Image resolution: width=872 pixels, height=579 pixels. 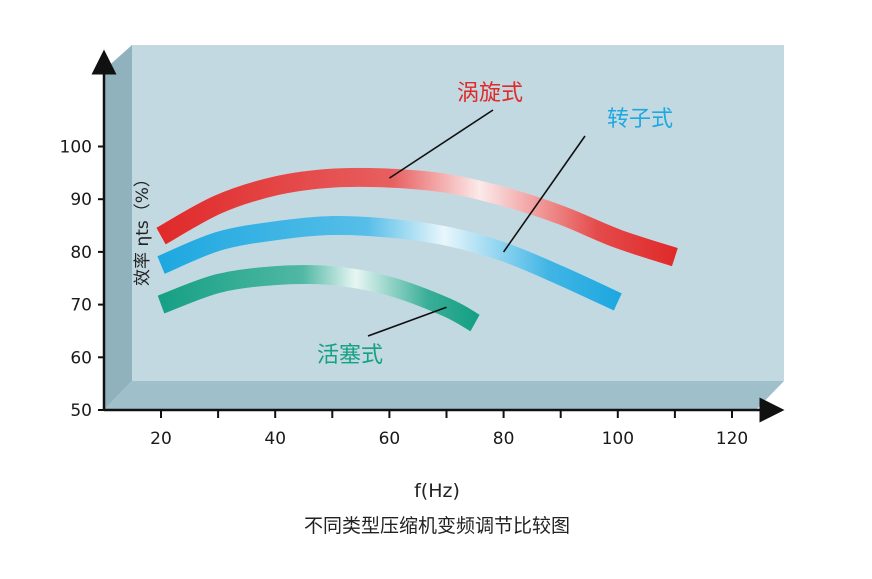 I want to click on y-axis-title: 效率 ηts（%）, so click(x=143, y=228).